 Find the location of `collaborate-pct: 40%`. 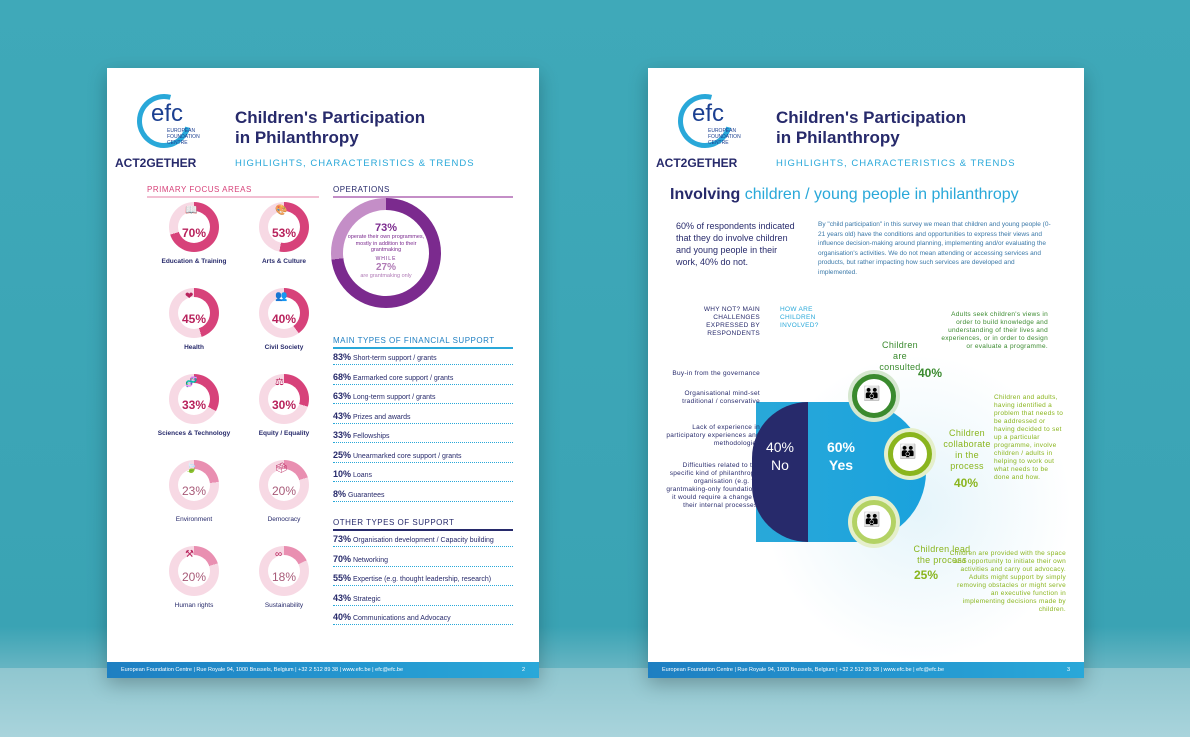

collaborate-pct: 40% is located at coordinates (966, 483).